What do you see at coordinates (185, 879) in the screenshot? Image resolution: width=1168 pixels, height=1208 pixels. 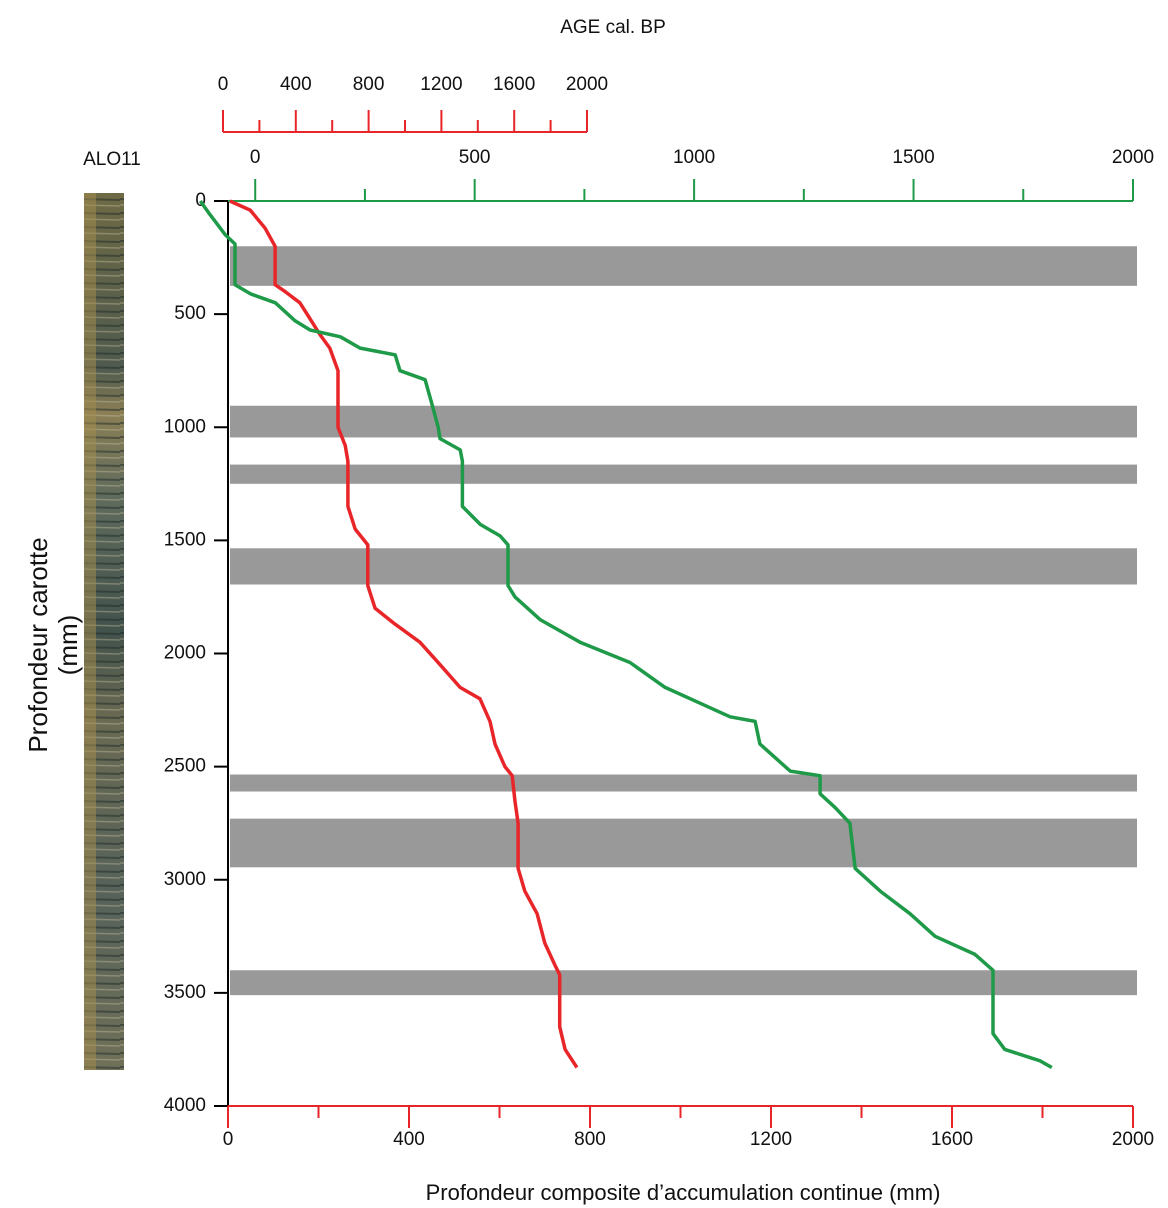 I see `y-tick-label: 3000` at bounding box center [185, 879].